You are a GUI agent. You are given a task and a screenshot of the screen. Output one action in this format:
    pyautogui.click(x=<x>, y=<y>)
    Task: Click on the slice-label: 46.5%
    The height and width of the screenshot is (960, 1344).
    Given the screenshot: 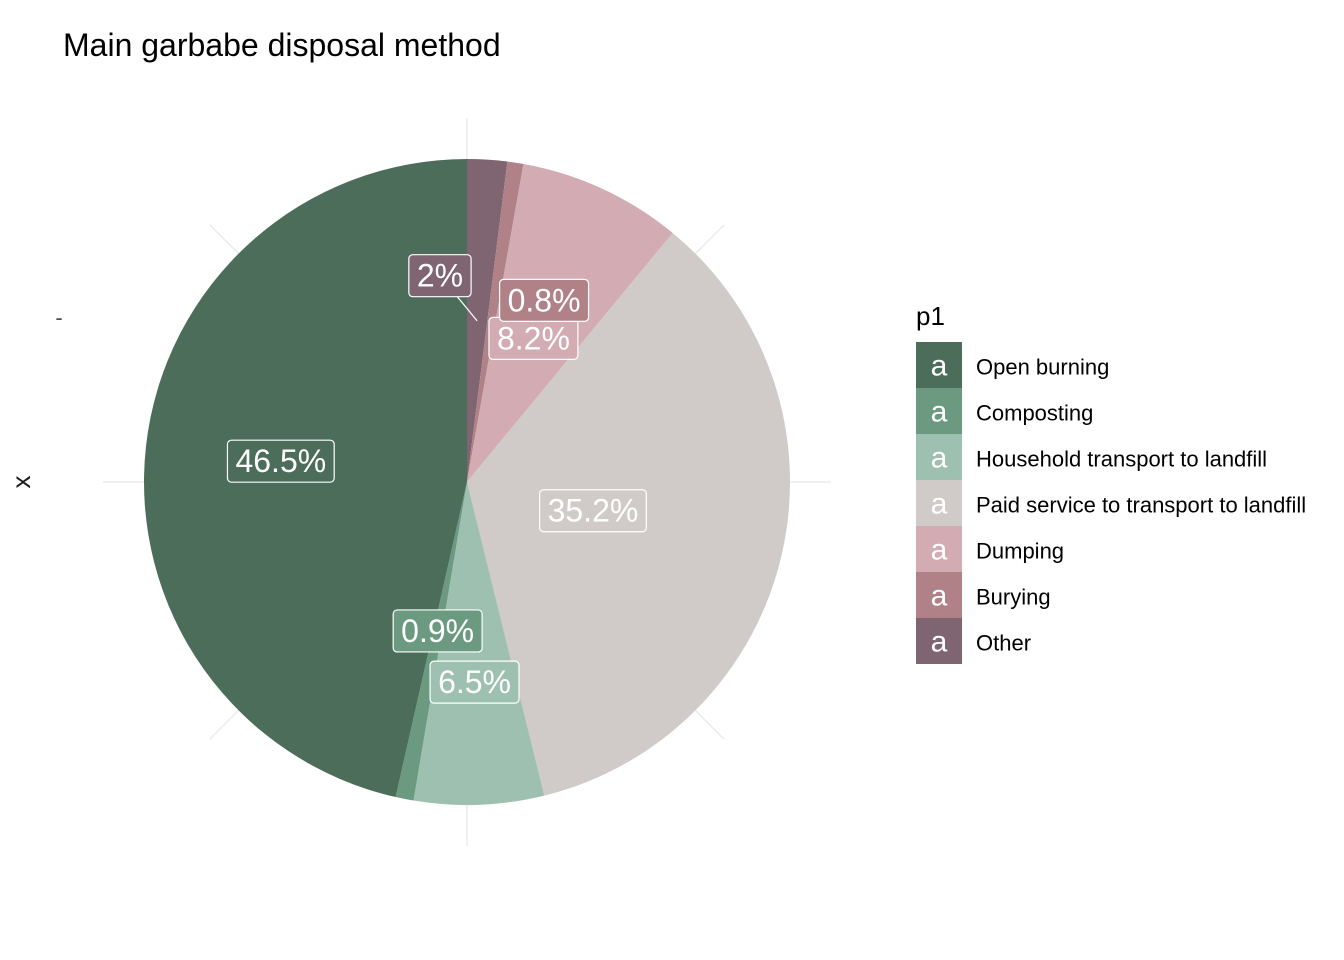 What is the action you would take?
    pyautogui.click(x=280, y=461)
    